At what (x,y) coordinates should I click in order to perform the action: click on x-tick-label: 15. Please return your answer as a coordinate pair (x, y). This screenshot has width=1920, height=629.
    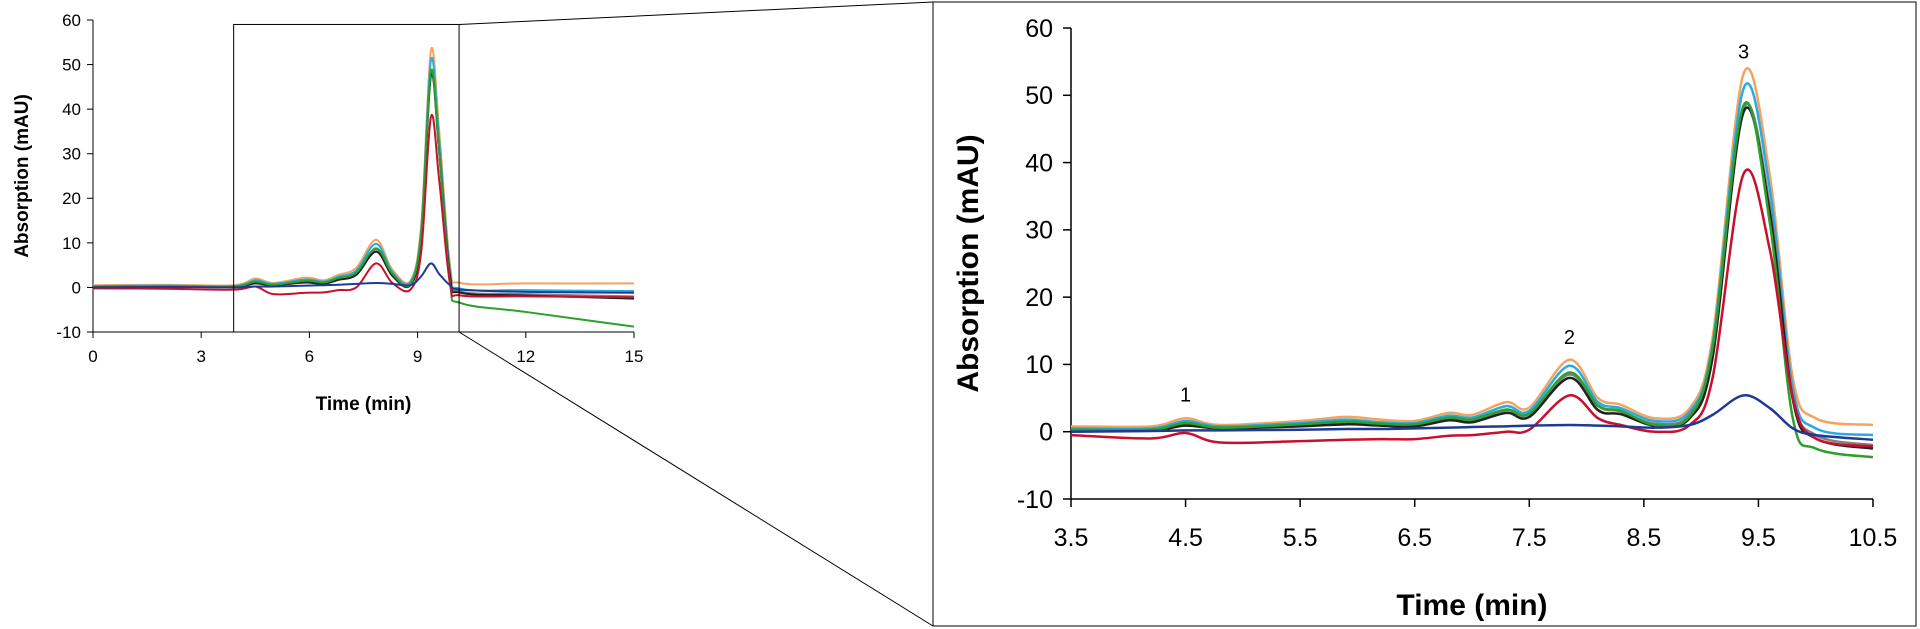
    Looking at the image, I should click on (634, 356).